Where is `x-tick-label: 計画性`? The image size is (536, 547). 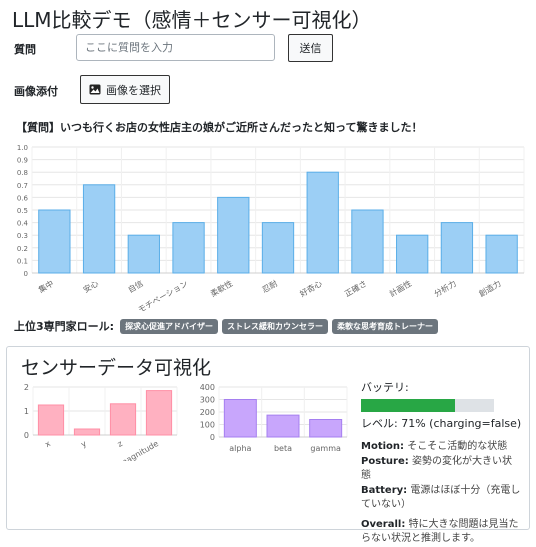
x-tick-label: 計画性 is located at coordinates (400, 288).